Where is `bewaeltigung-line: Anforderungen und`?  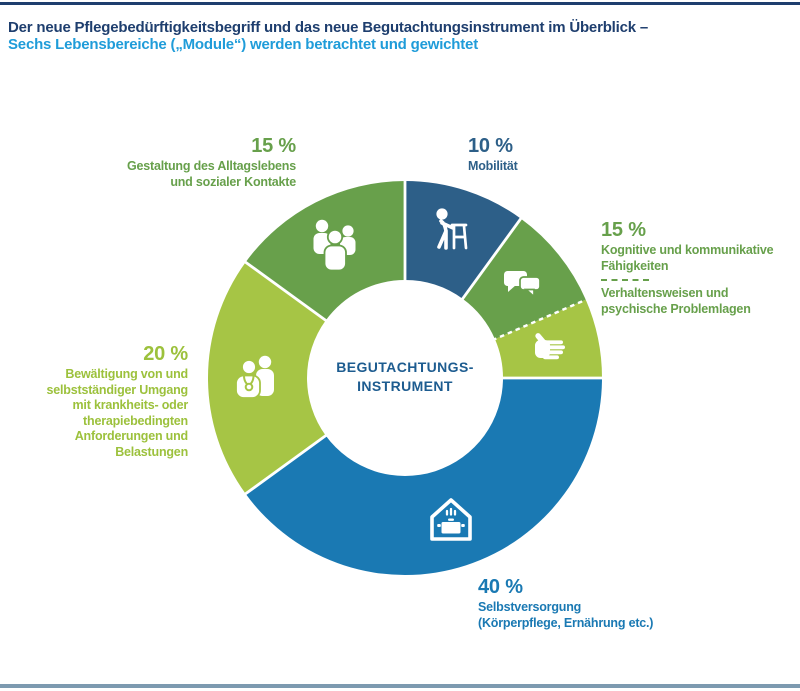
bewaeltigung-line: Anforderungen und is located at coordinates (131, 436).